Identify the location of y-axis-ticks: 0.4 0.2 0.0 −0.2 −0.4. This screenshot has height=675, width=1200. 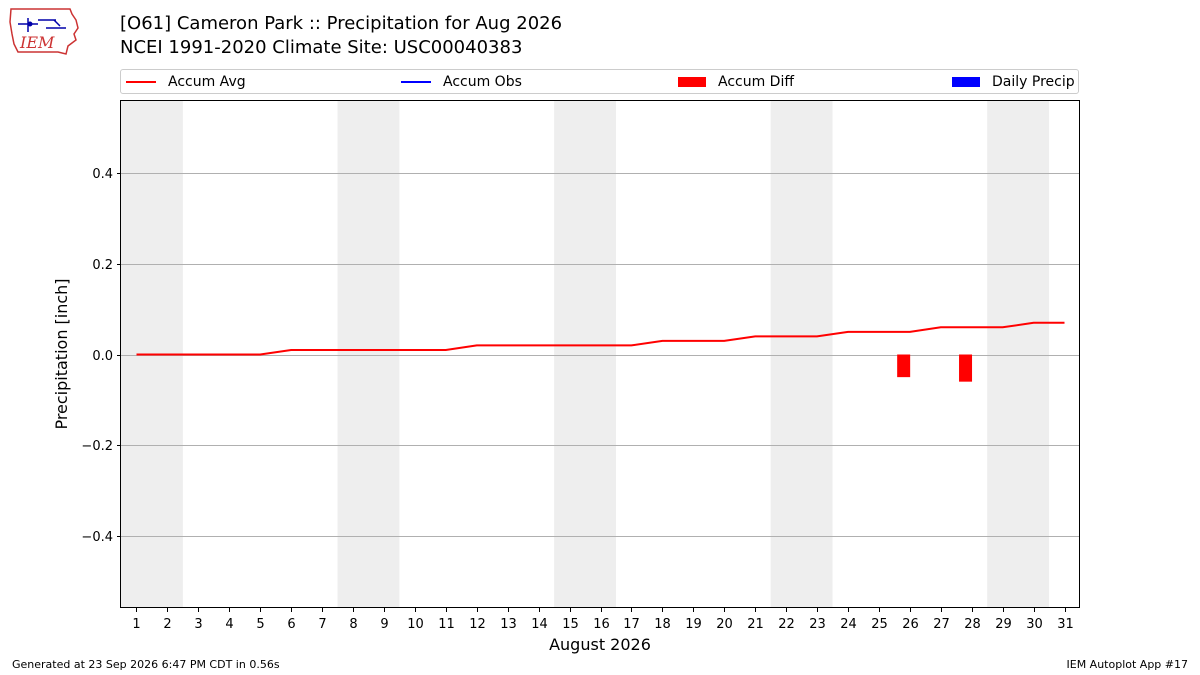
(101, 356).